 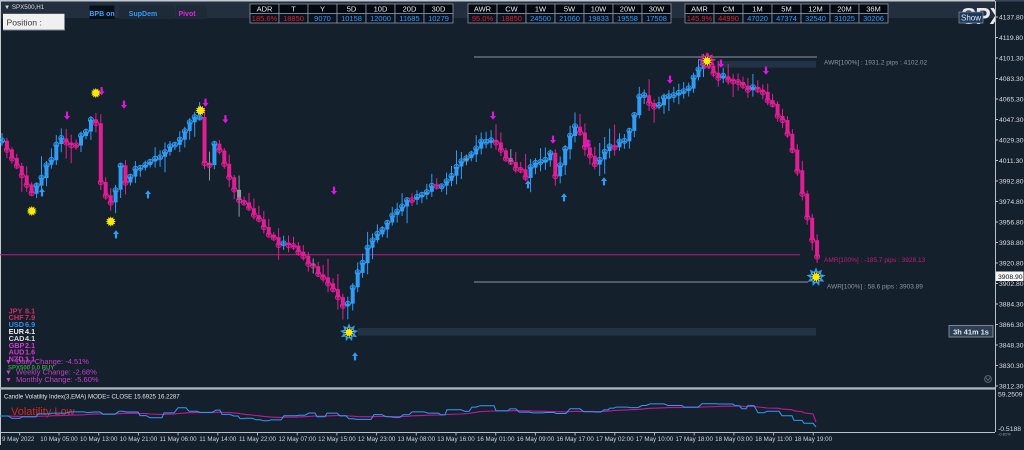 What do you see at coordinates (1011, 386) in the screenshot?
I see `svg-text: 3812.30` at bounding box center [1011, 386].